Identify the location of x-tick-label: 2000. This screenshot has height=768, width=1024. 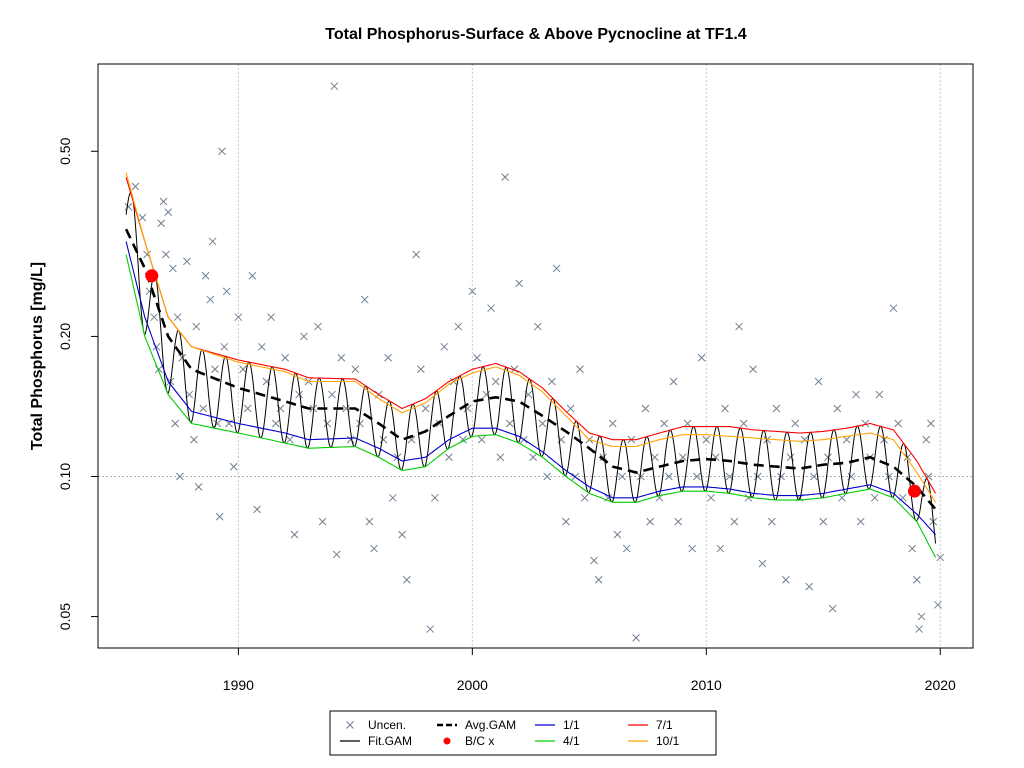
(472, 685).